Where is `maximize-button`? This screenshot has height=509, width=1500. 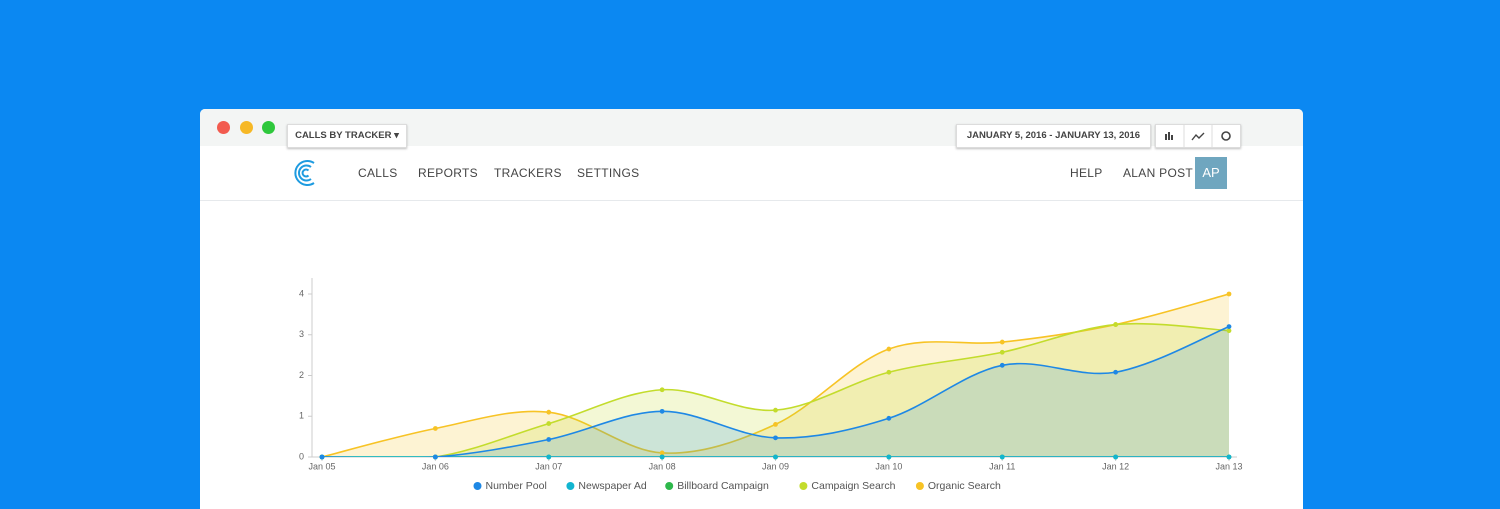 maximize-button is located at coordinates (268, 127).